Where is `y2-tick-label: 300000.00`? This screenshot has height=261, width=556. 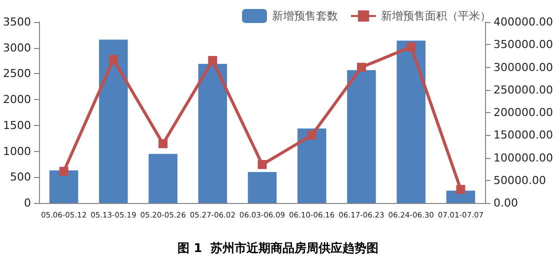
y2-tick-label: 300000.00 is located at coordinates (524, 67).